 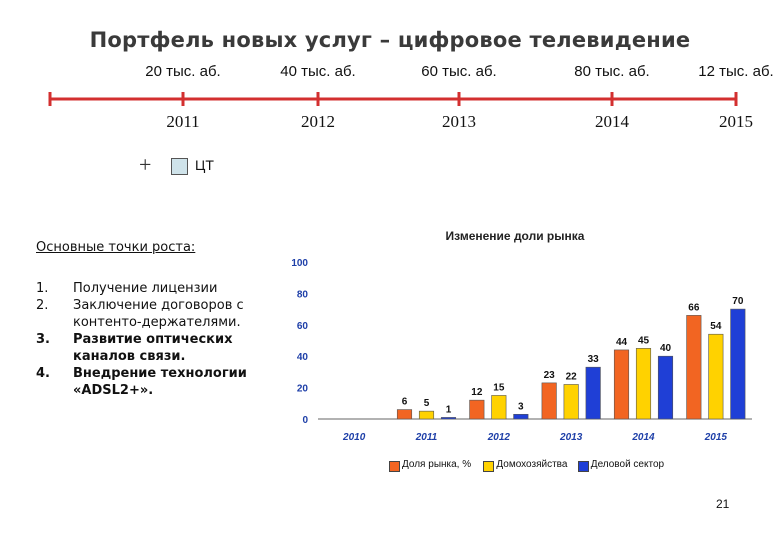 I want to click on bar-value-label: 3, so click(x=521, y=406).